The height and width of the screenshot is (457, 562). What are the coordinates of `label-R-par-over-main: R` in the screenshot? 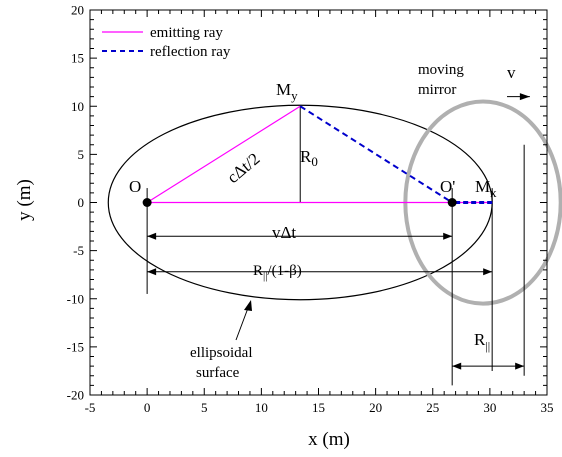 It's located at (258, 271).